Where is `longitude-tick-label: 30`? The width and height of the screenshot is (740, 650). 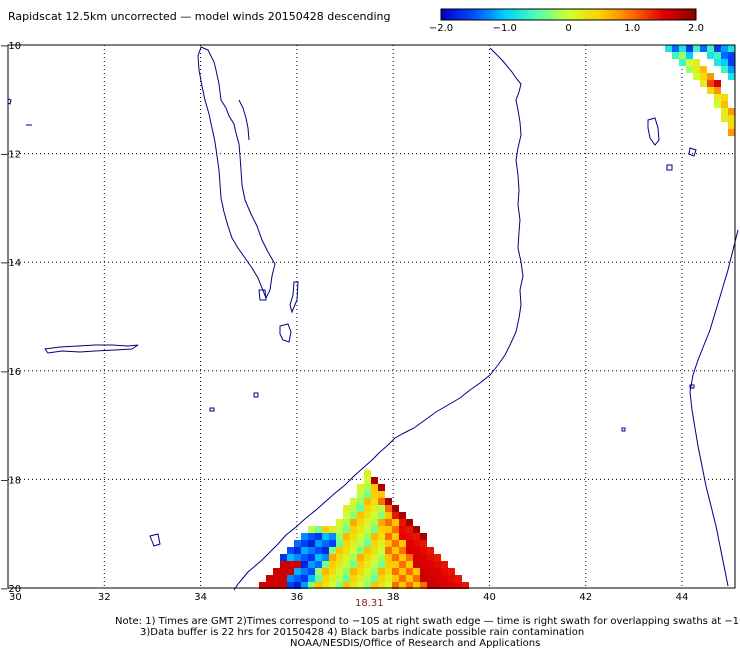
longitude-tick-label: 30 is located at coordinates (15, 597).